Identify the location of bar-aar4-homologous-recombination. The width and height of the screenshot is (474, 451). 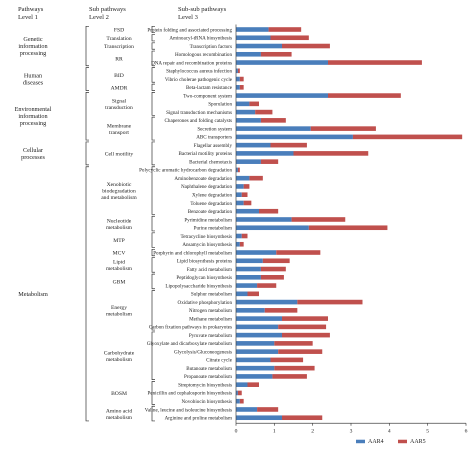
(248, 54).